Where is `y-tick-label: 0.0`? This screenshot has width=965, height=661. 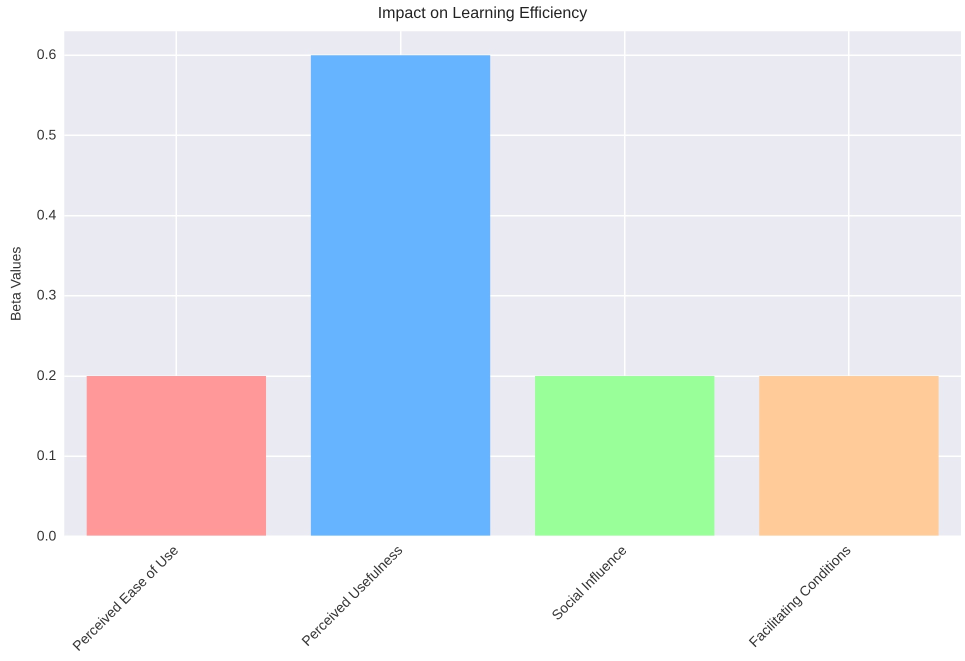 y-tick-label: 0.0 is located at coordinates (46, 535).